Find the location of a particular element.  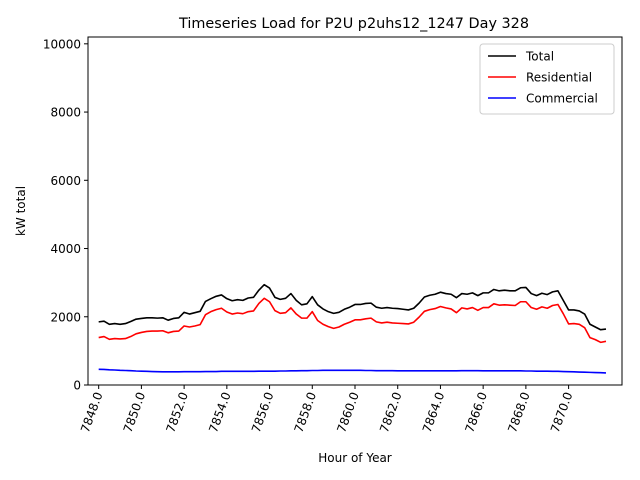

y-tick-label: 2000 is located at coordinates (65, 317).